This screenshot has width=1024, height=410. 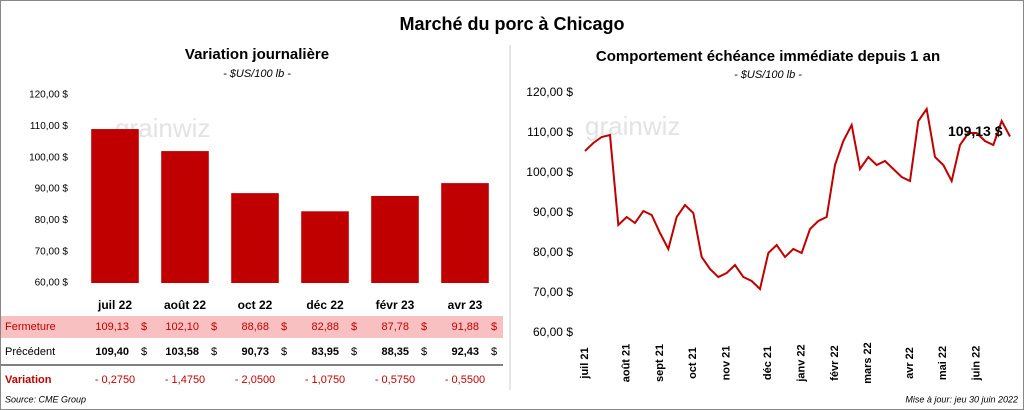 What do you see at coordinates (257, 54) in the screenshot?
I see `chart-title: Variation journalière` at bounding box center [257, 54].